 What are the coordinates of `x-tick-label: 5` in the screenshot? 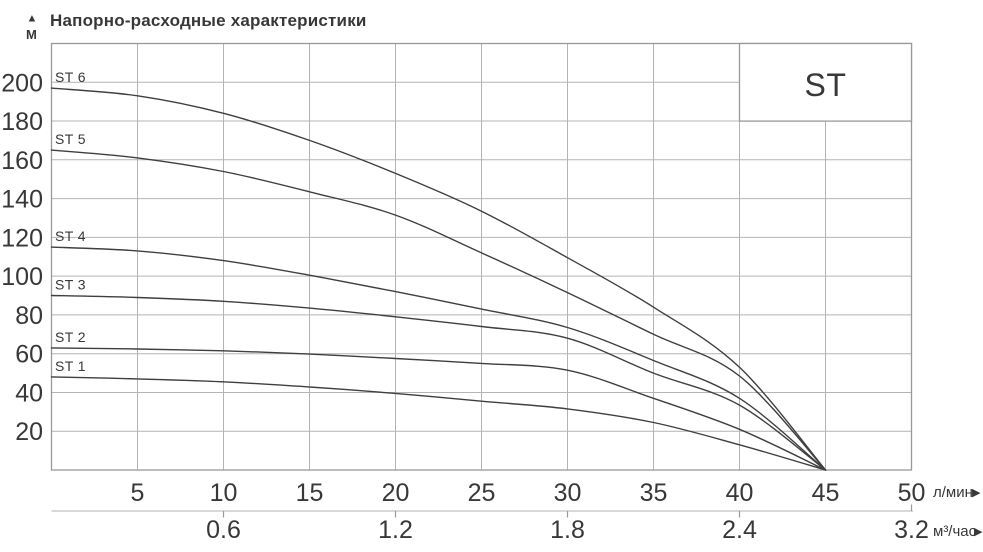 It's located at (138, 493).